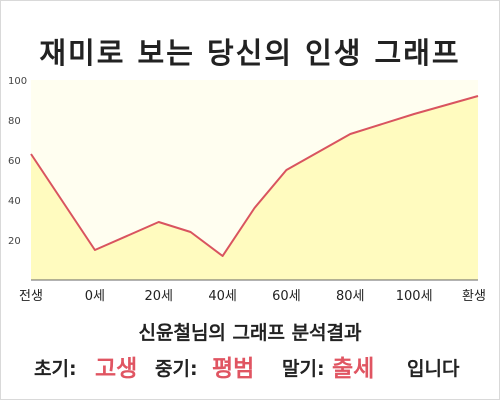 This screenshot has height=400, width=500. Describe the element at coordinates (31, 296) in the screenshot. I see `x-tick-label: 전생` at that location.